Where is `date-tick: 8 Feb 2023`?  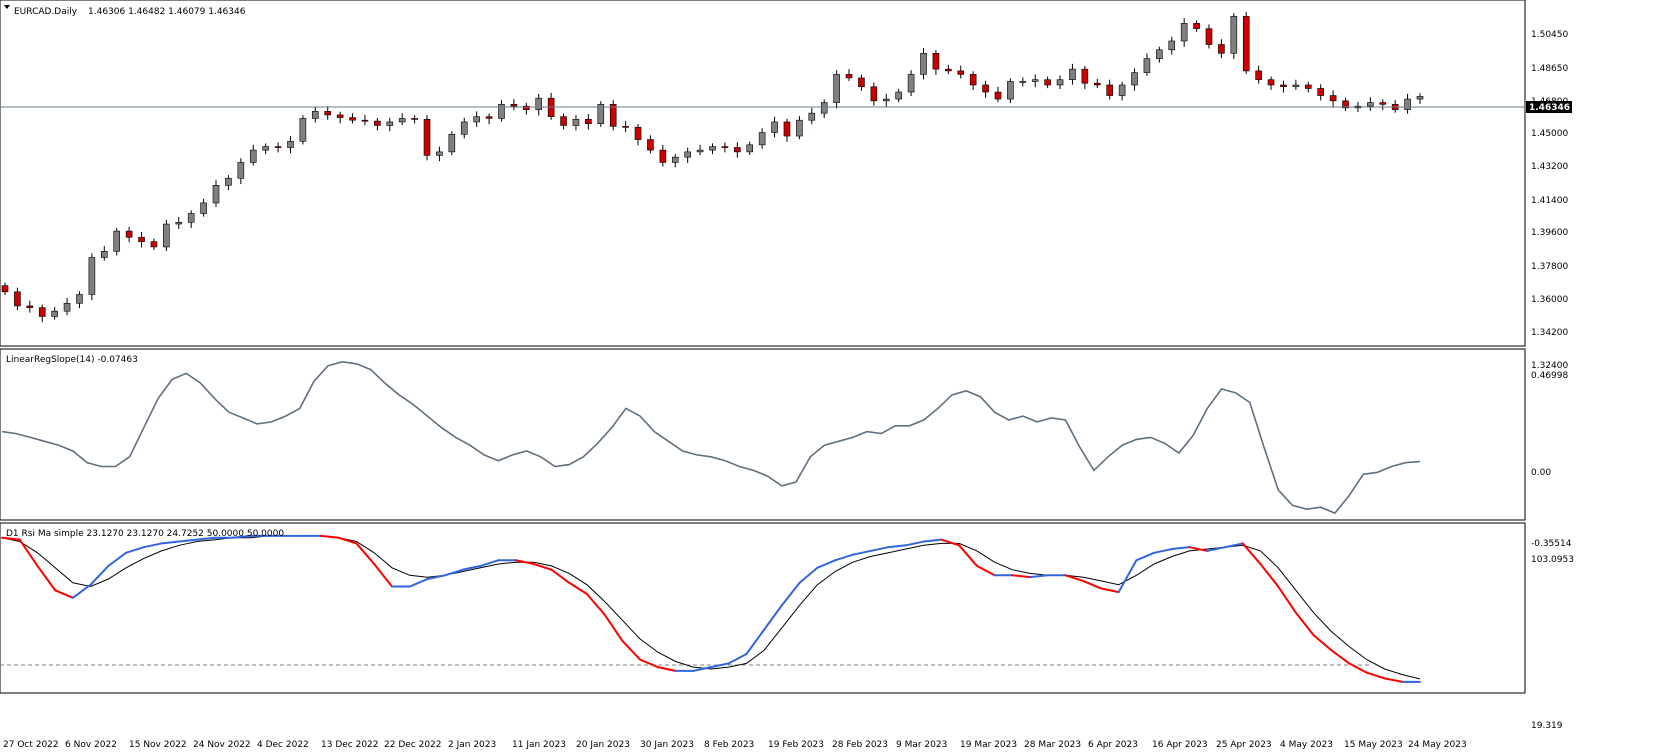
date-tick: 8 Feb 2023 is located at coordinates (729, 745).